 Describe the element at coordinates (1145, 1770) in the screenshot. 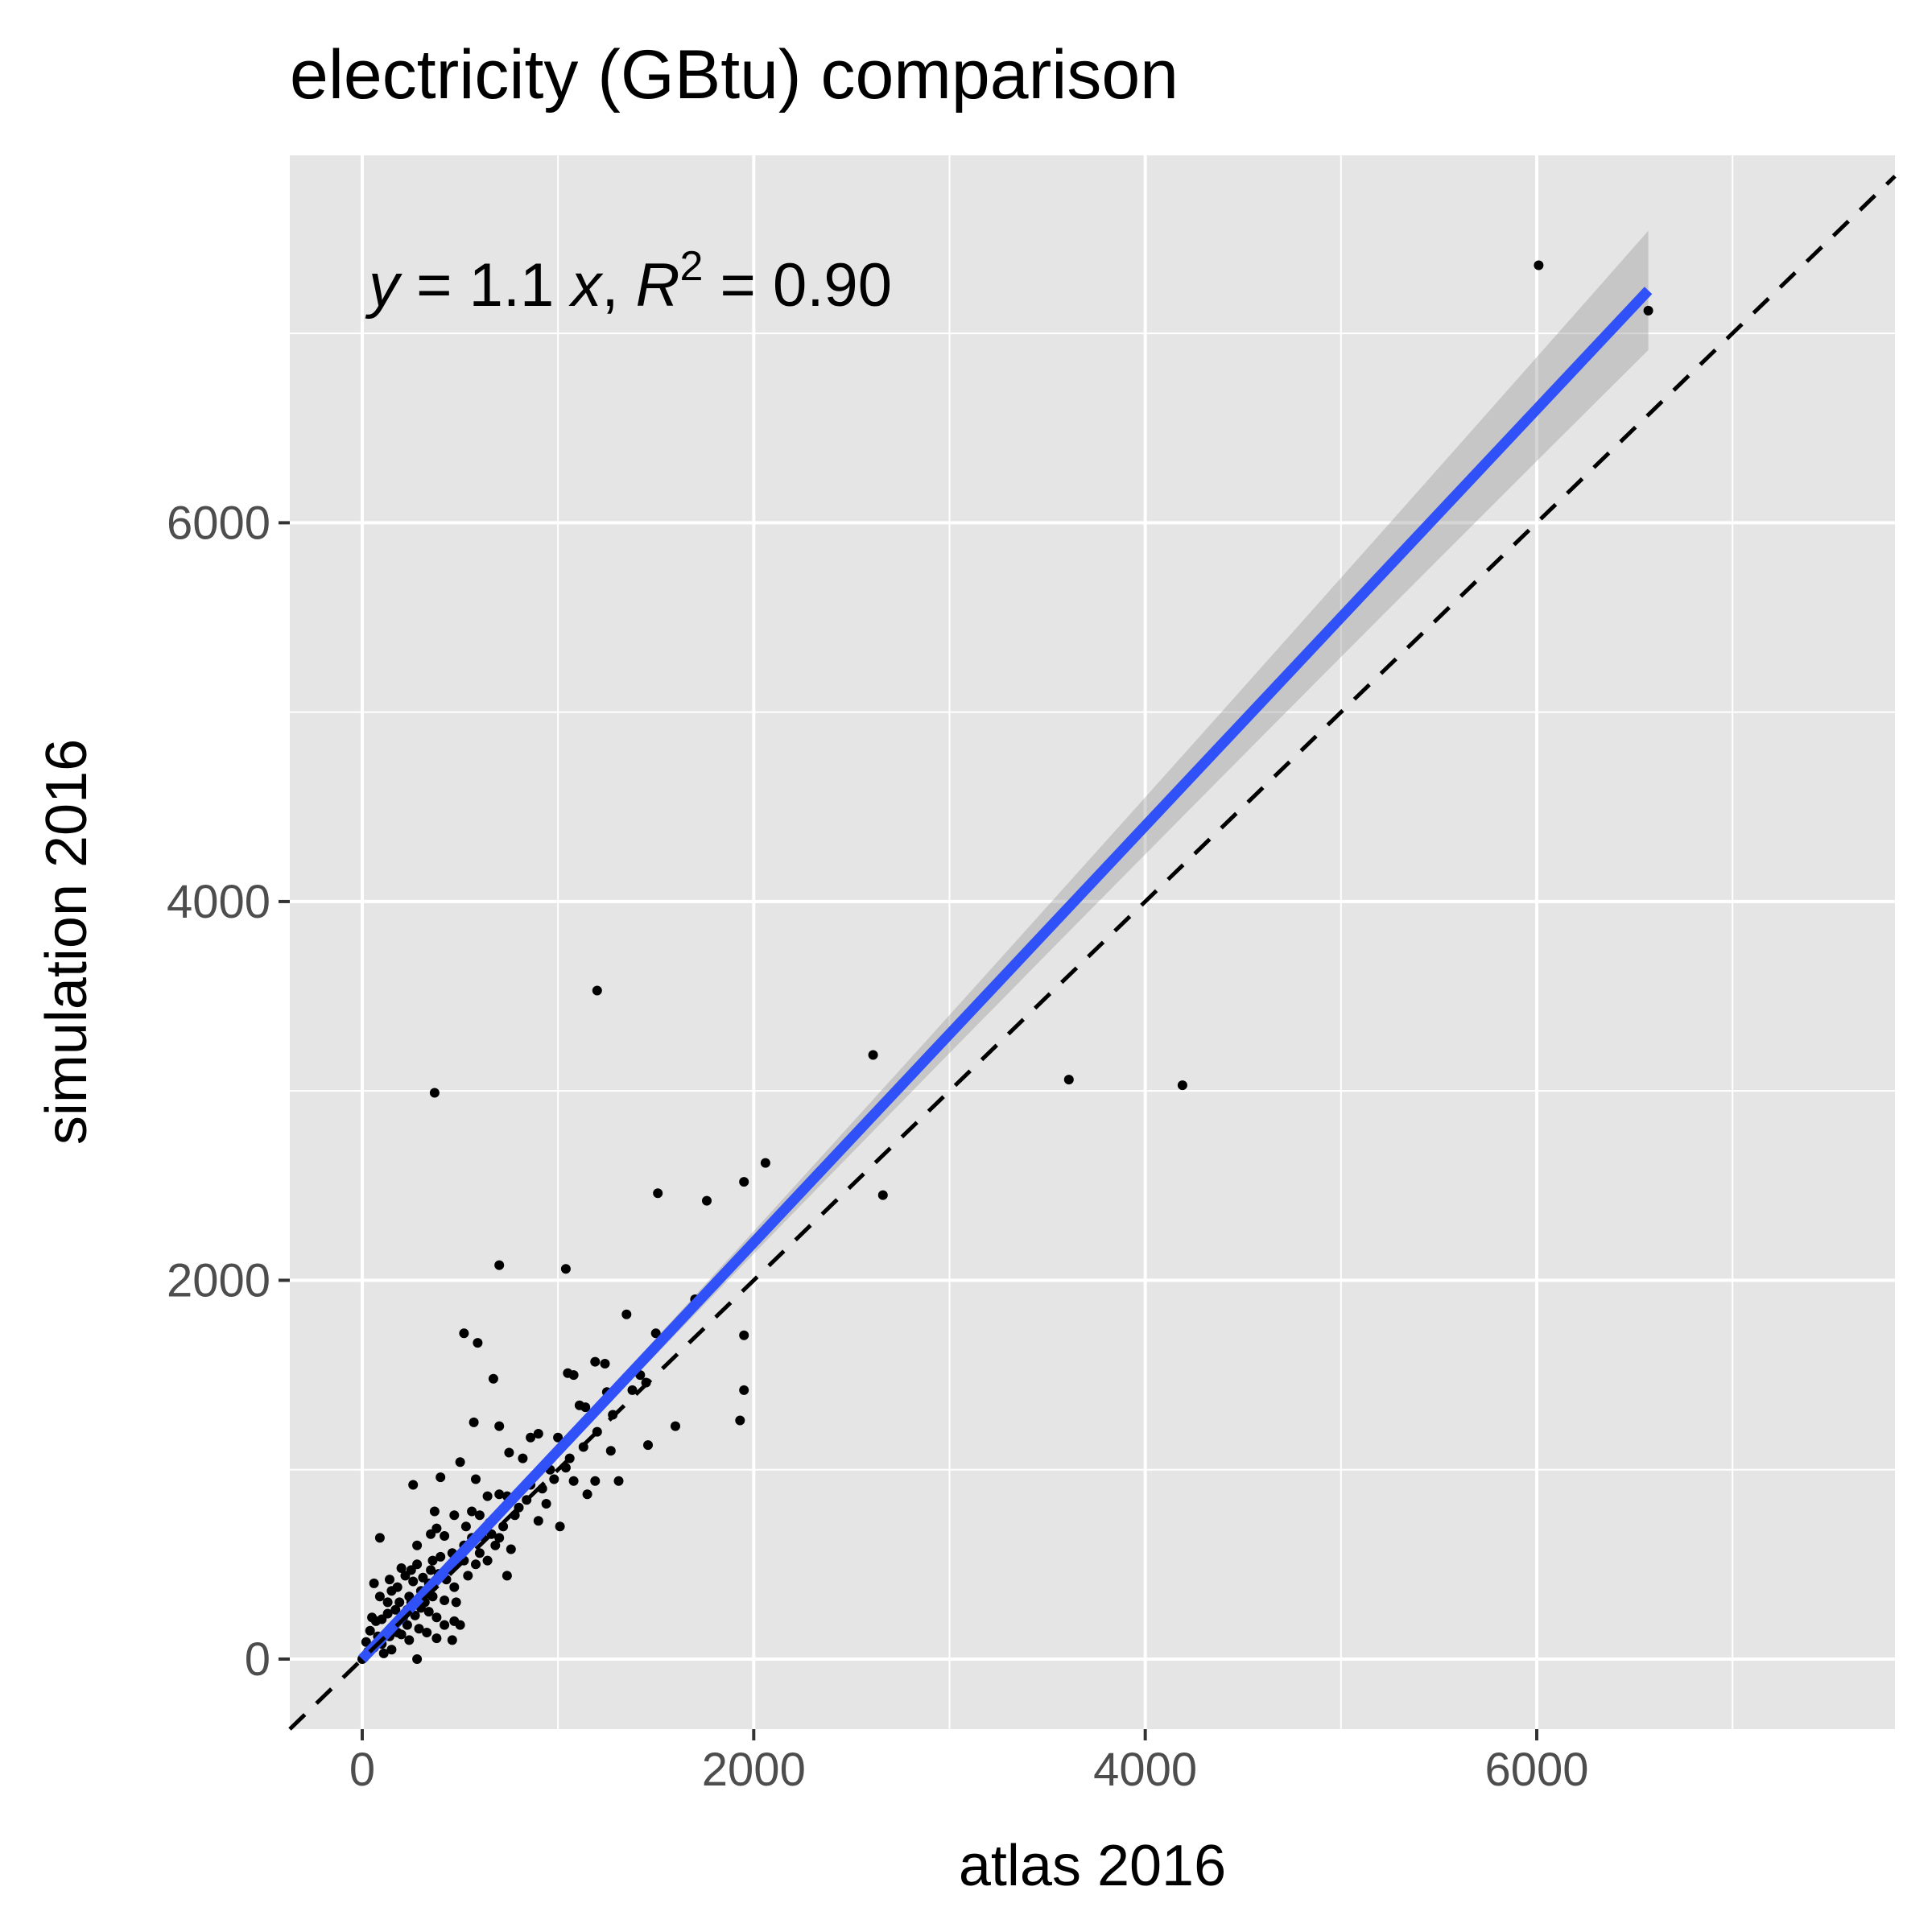

I see `x-tick-label: 4000` at that location.